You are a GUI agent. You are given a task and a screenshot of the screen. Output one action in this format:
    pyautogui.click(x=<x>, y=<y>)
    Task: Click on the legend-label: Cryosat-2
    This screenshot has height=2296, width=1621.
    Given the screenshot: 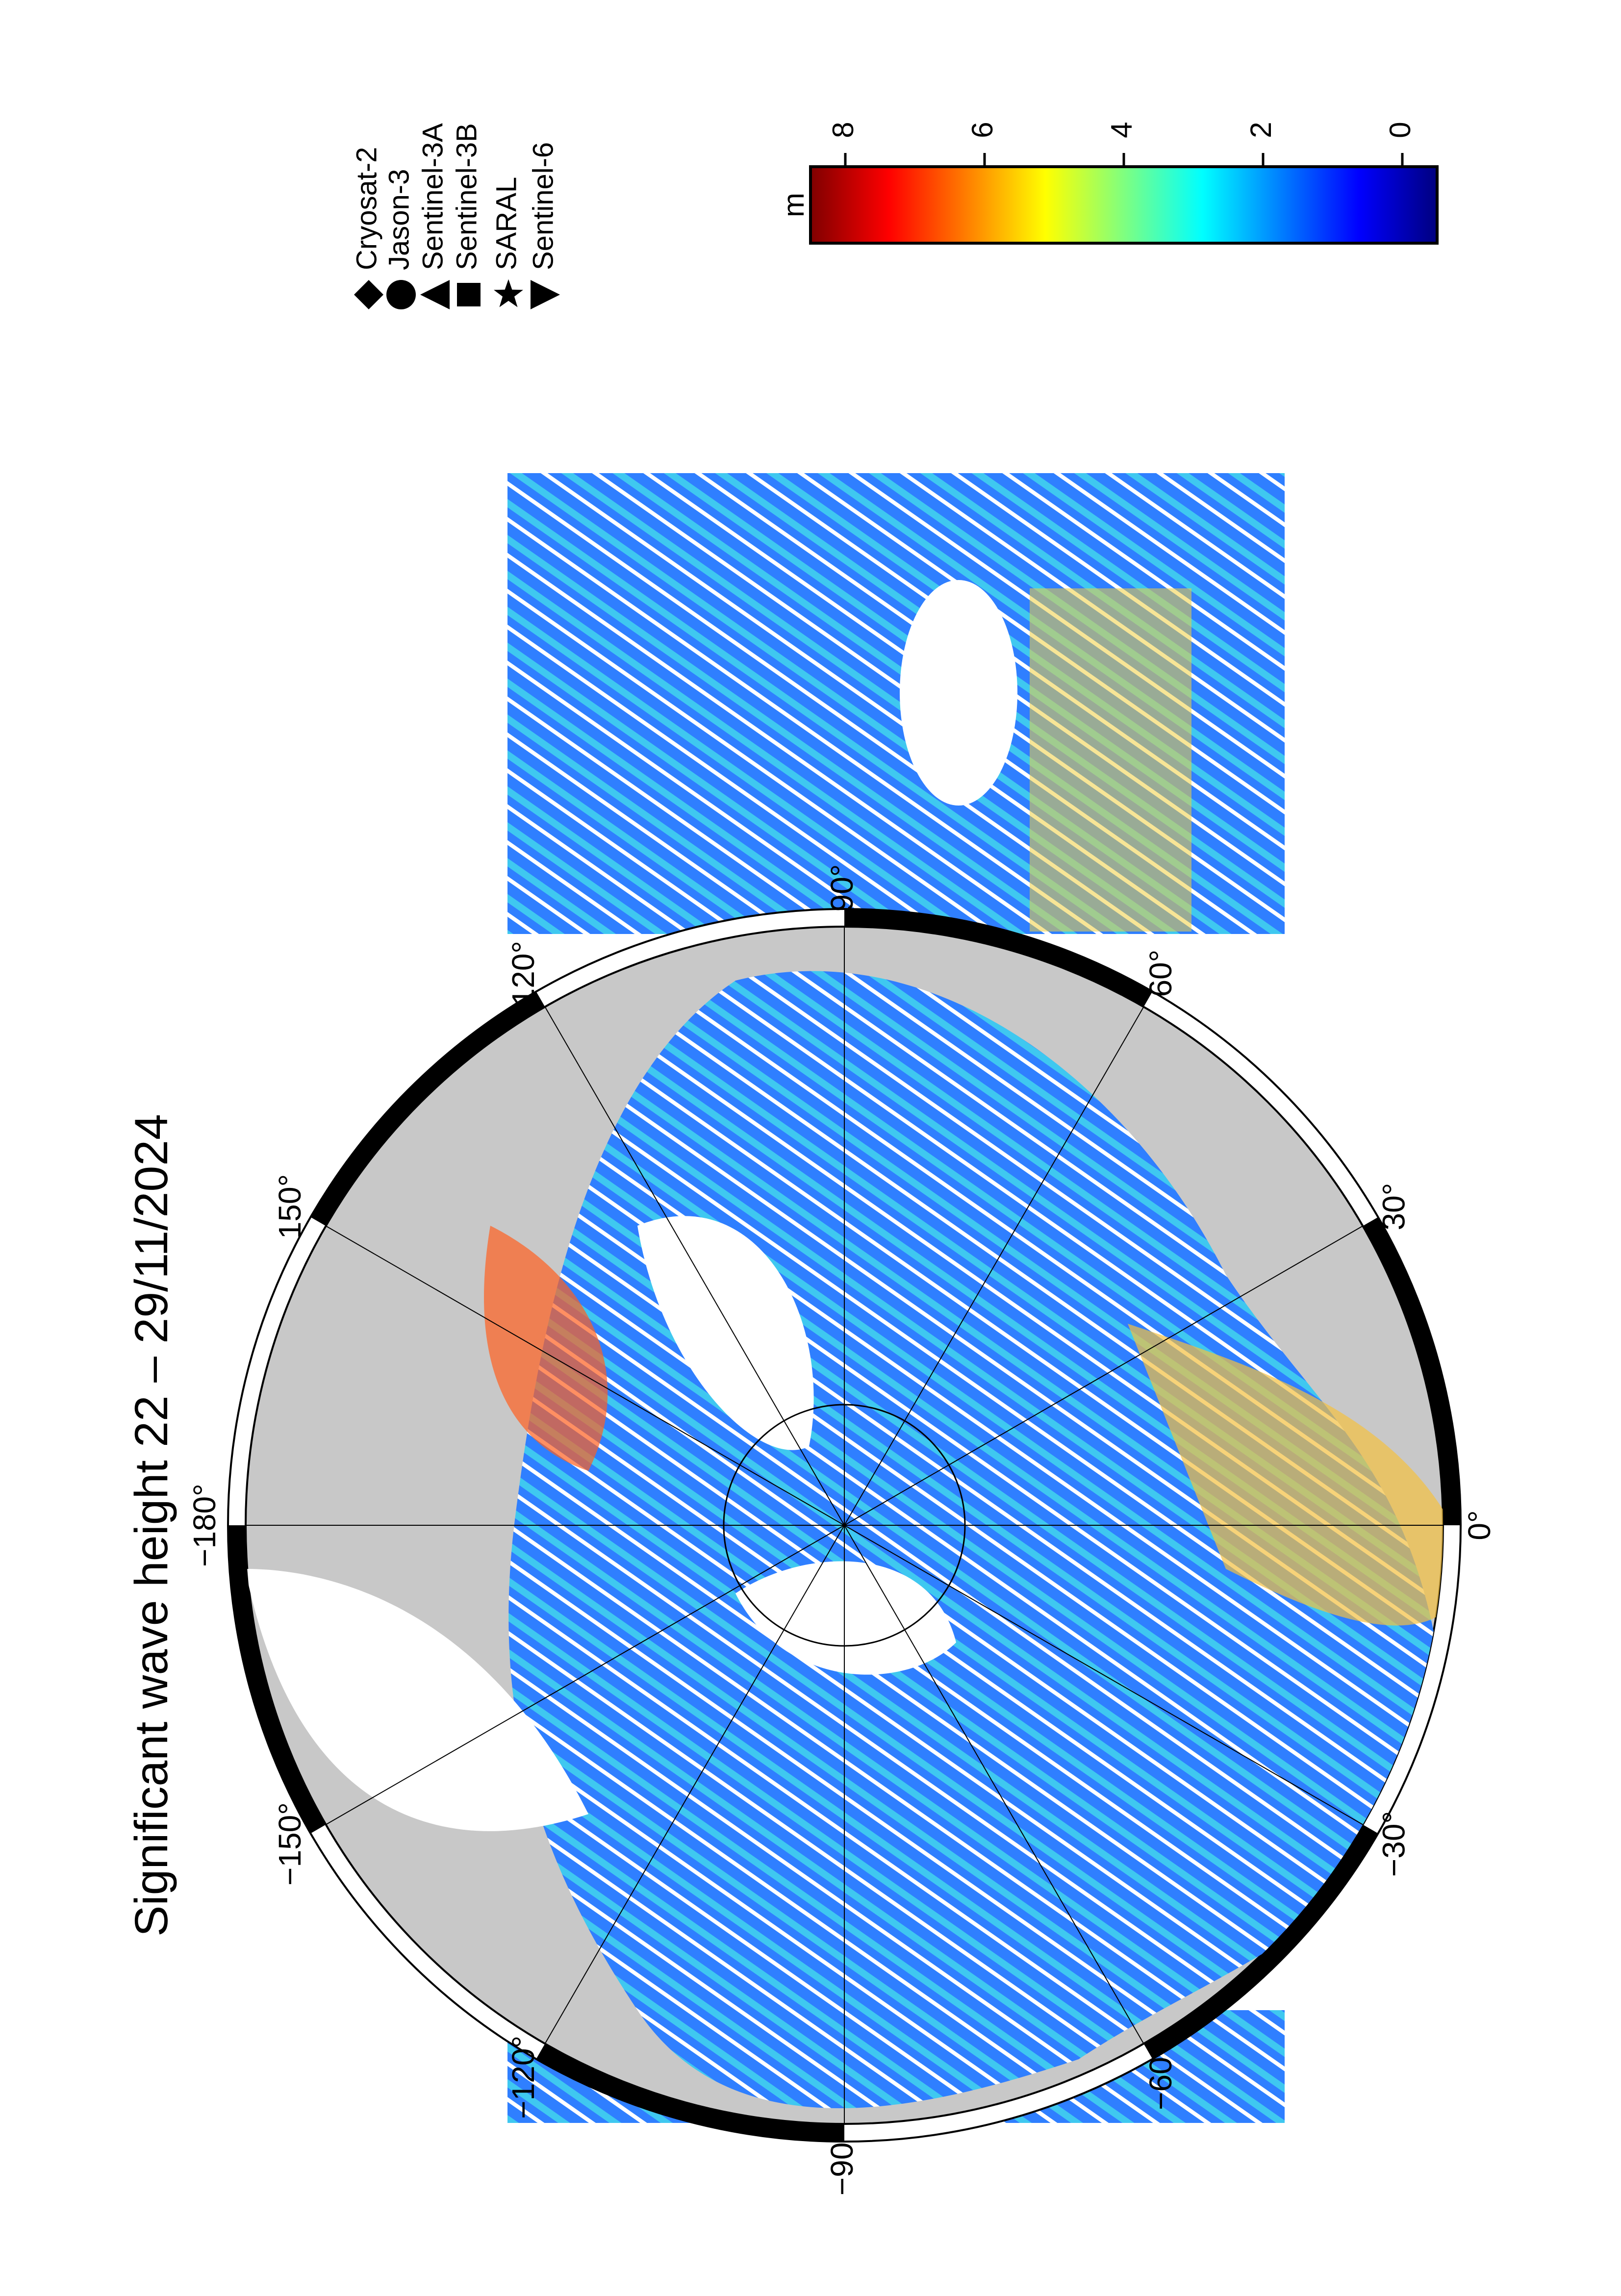 What is the action you would take?
    pyautogui.click(x=366, y=208)
    